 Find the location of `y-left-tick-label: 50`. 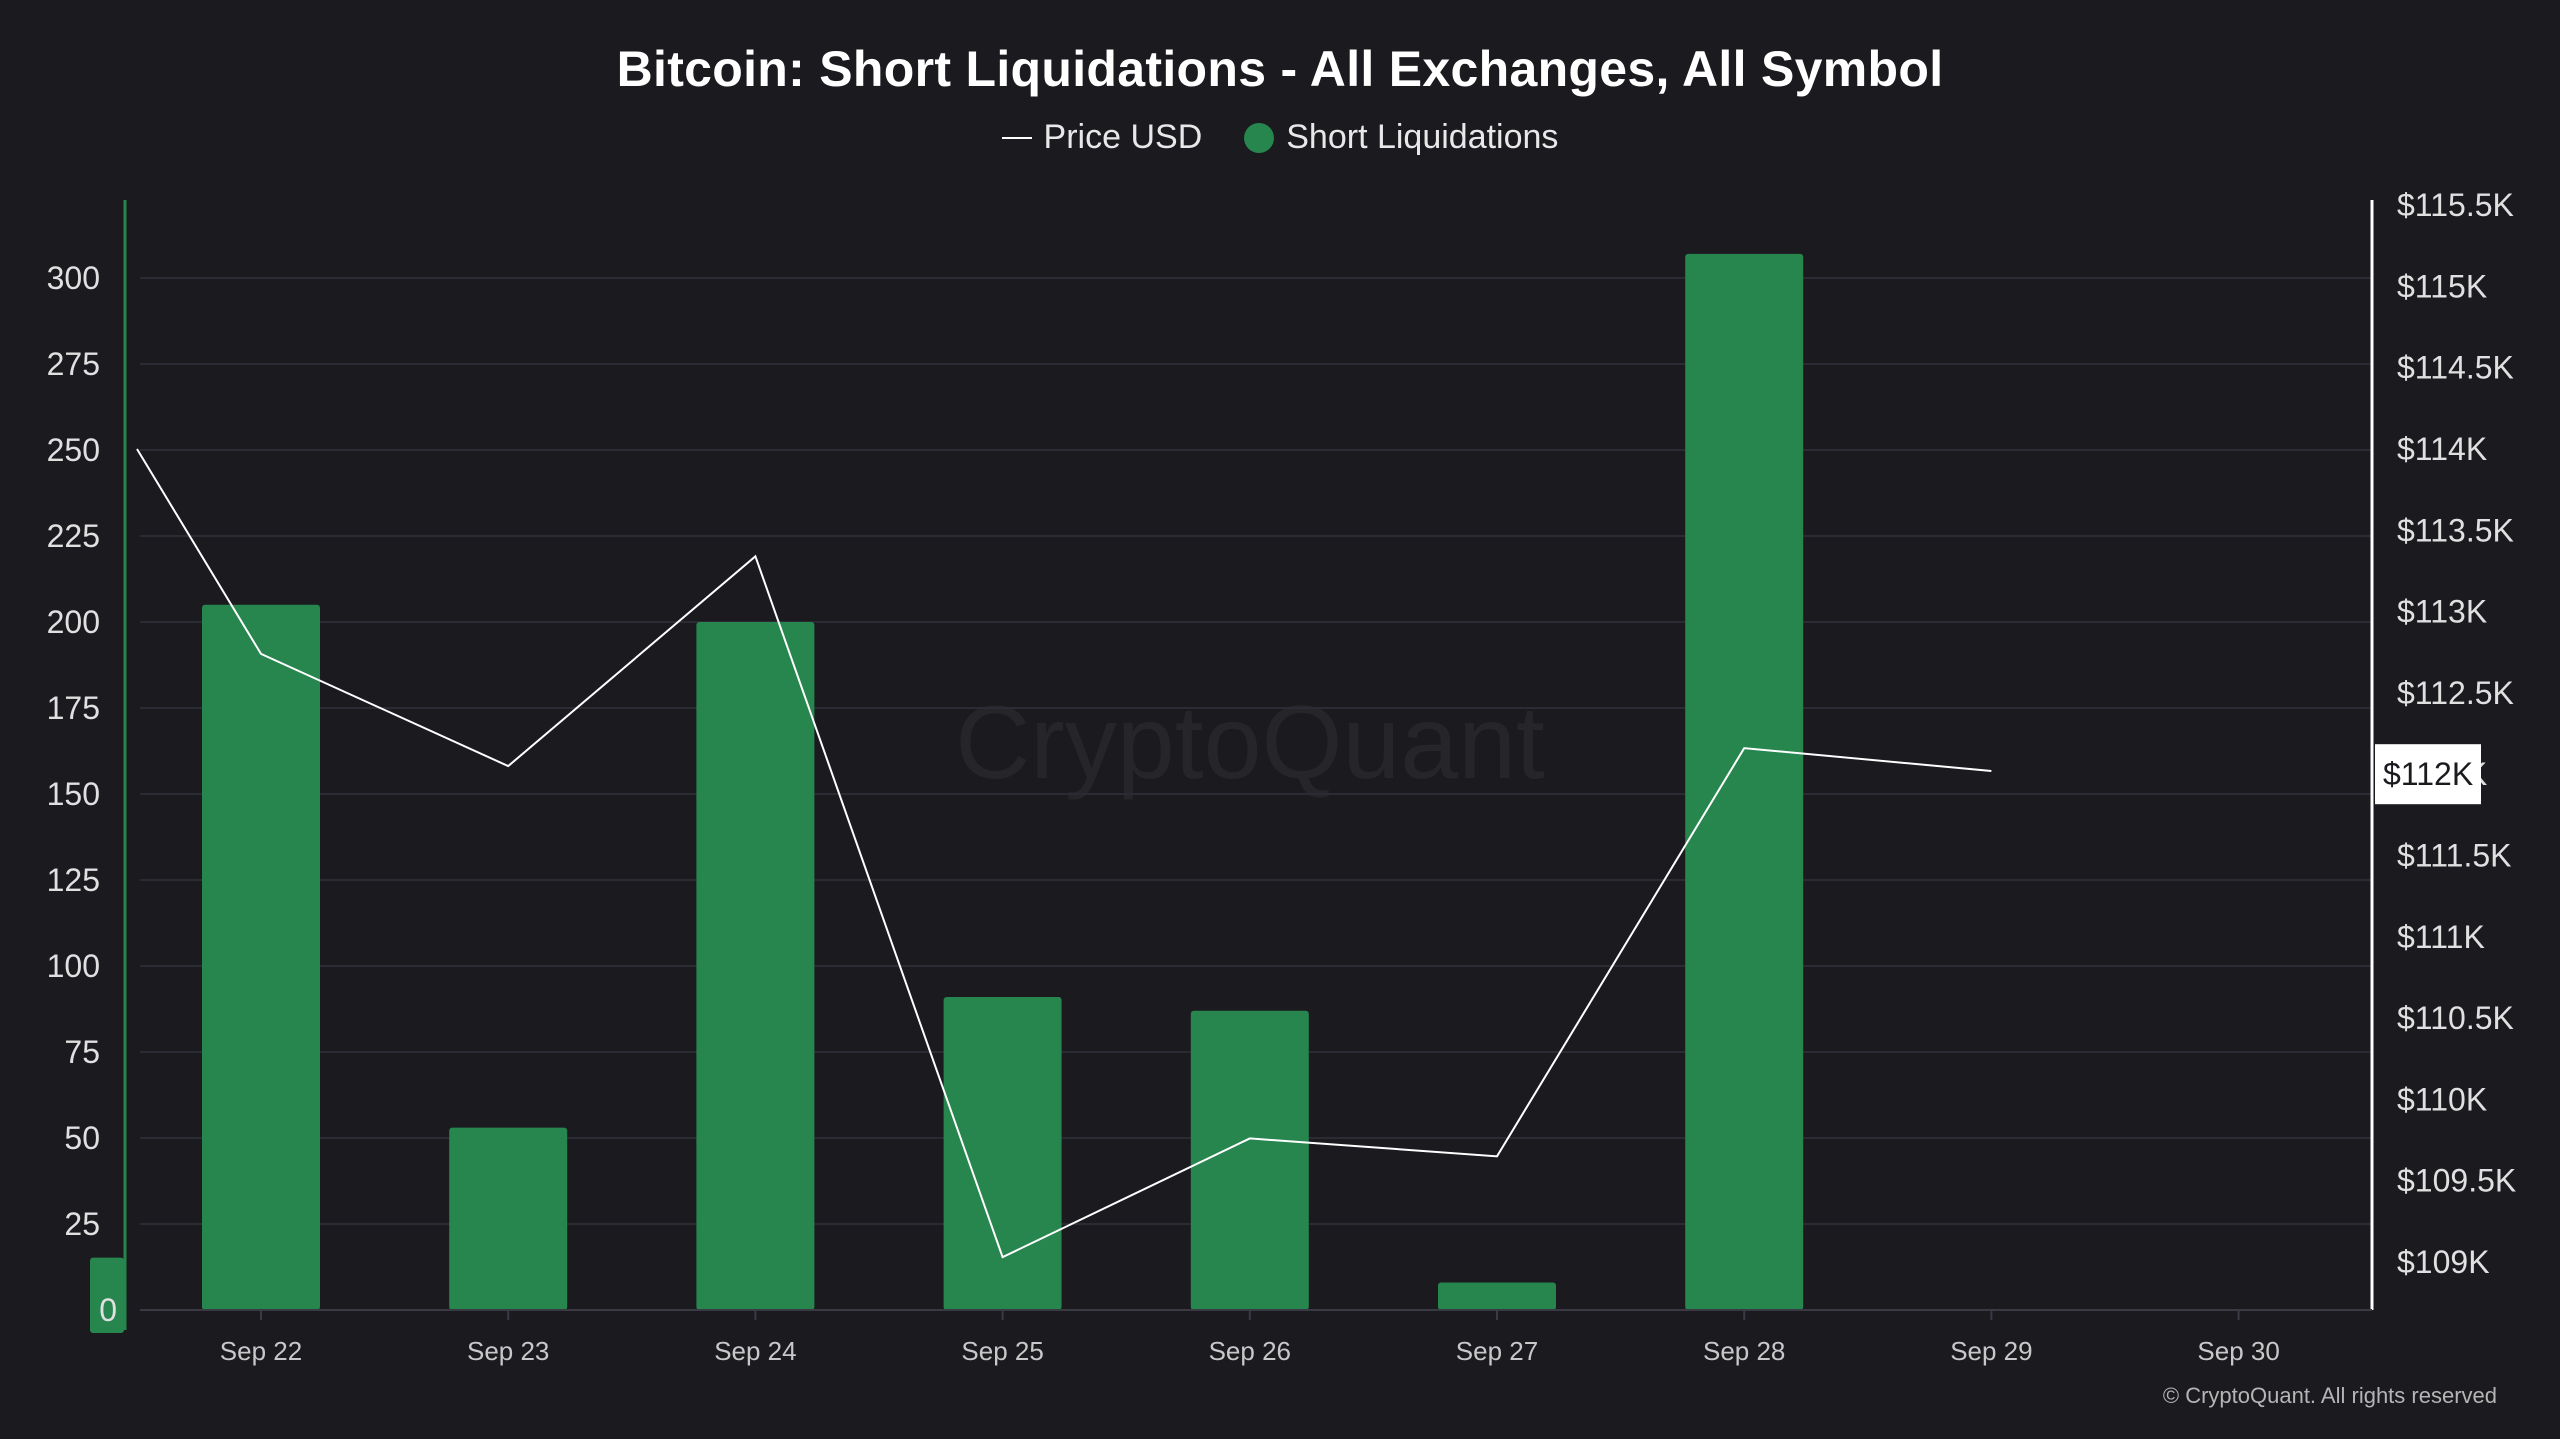

y-left-tick-label: 50 is located at coordinates (82, 1138).